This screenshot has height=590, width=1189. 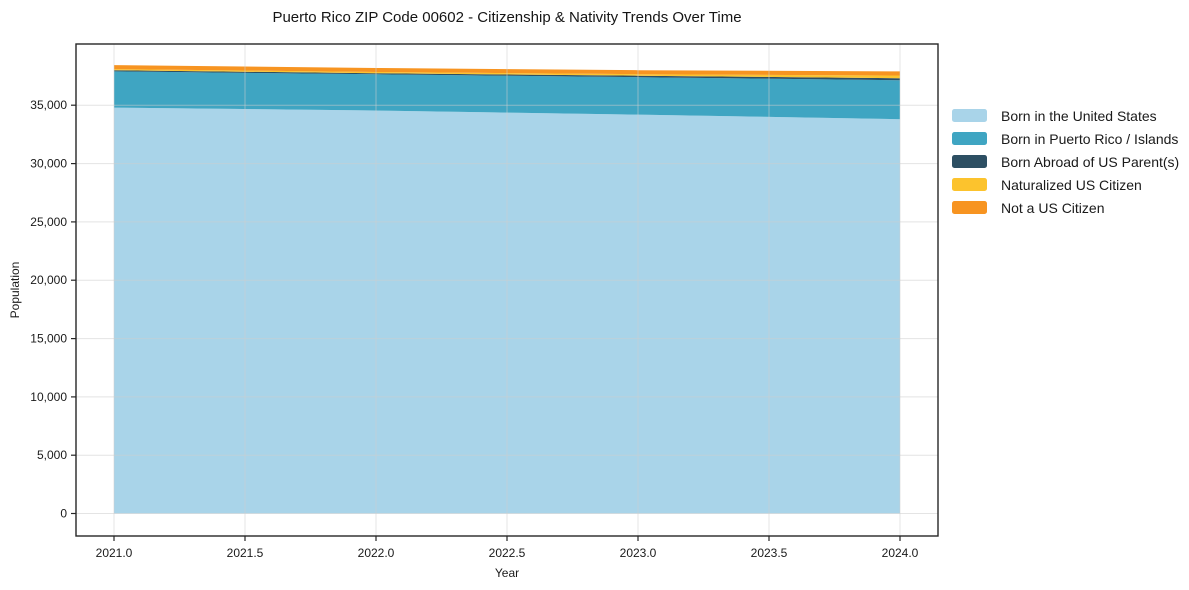 What do you see at coordinates (900, 553) in the screenshot?
I see `x-tick-label: 2024.0` at bounding box center [900, 553].